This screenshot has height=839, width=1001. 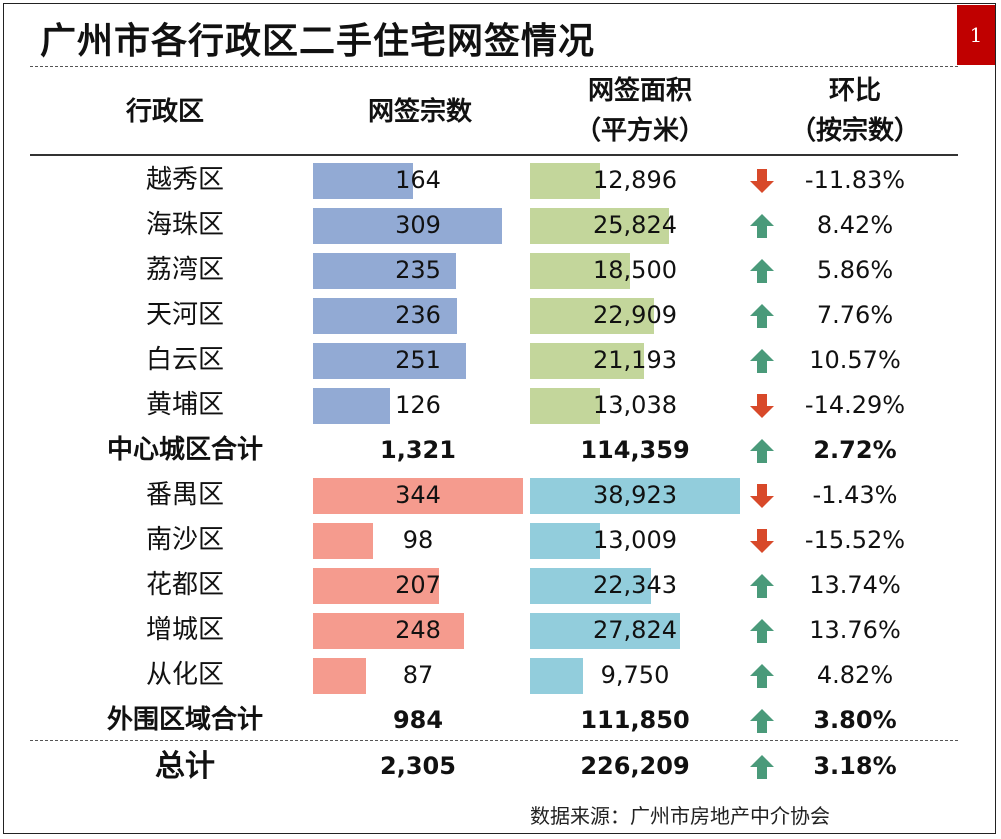 What do you see at coordinates (500, 315) in the screenshot?
I see `table-row: 天河区 236 22,909 7.76%` at bounding box center [500, 315].